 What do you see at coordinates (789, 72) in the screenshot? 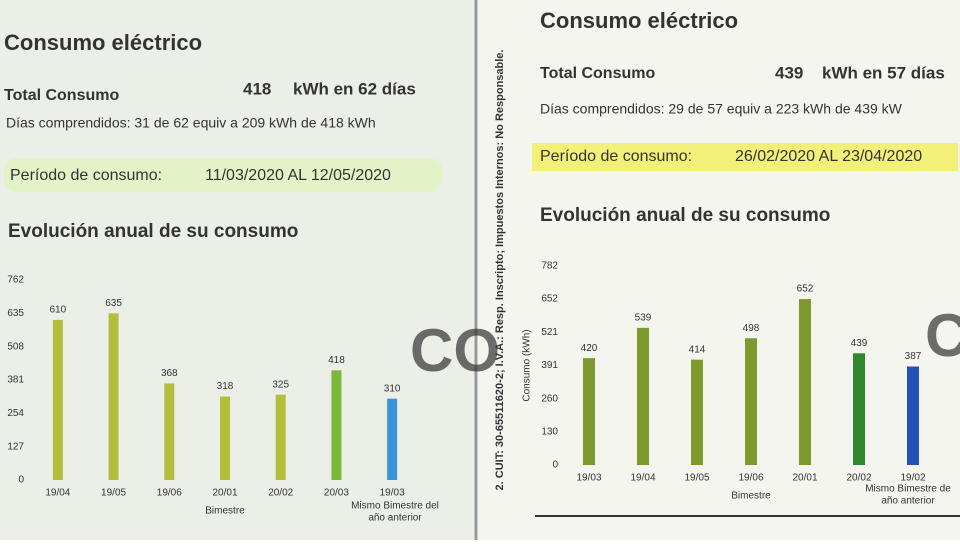
I see `total-value: 439` at bounding box center [789, 72].